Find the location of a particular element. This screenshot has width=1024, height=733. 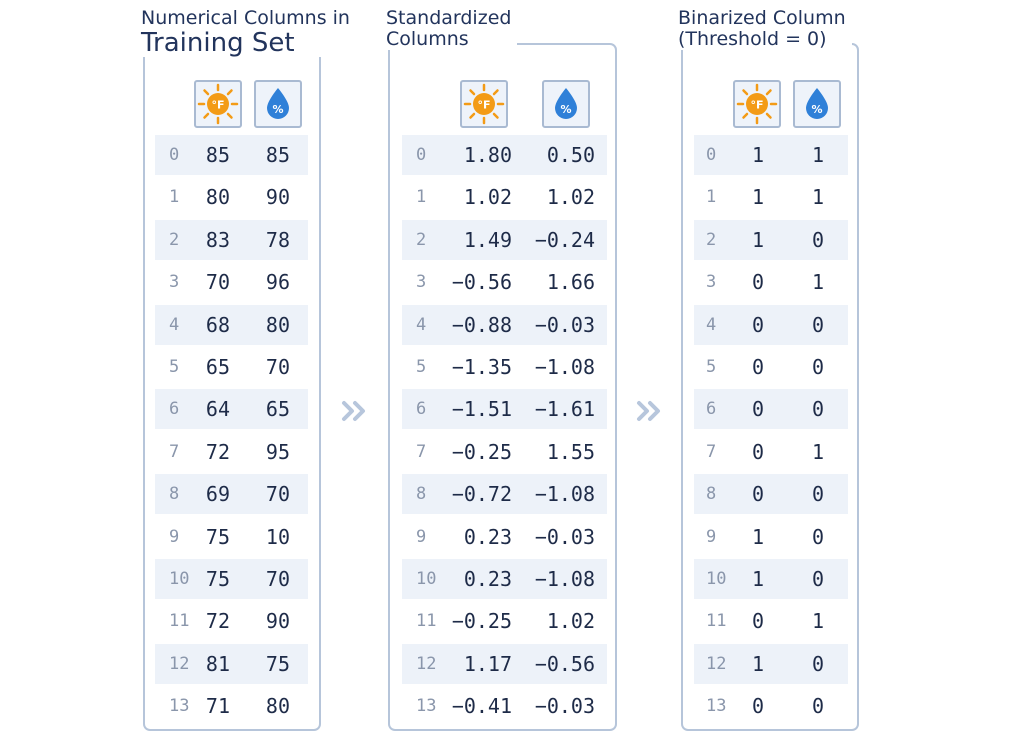

table-row: 9 1 0 is located at coordinates (771, 537).